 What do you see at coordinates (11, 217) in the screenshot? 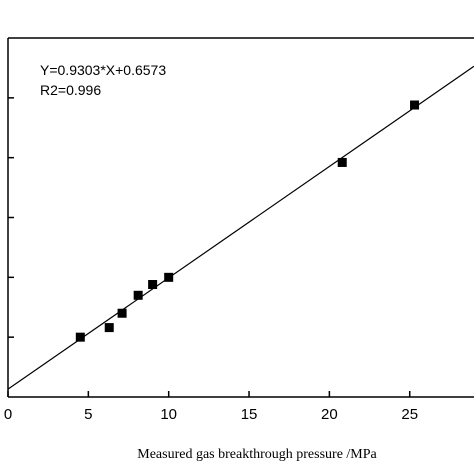
I see `y-axis-ticks` at bounding box center [11, 217].